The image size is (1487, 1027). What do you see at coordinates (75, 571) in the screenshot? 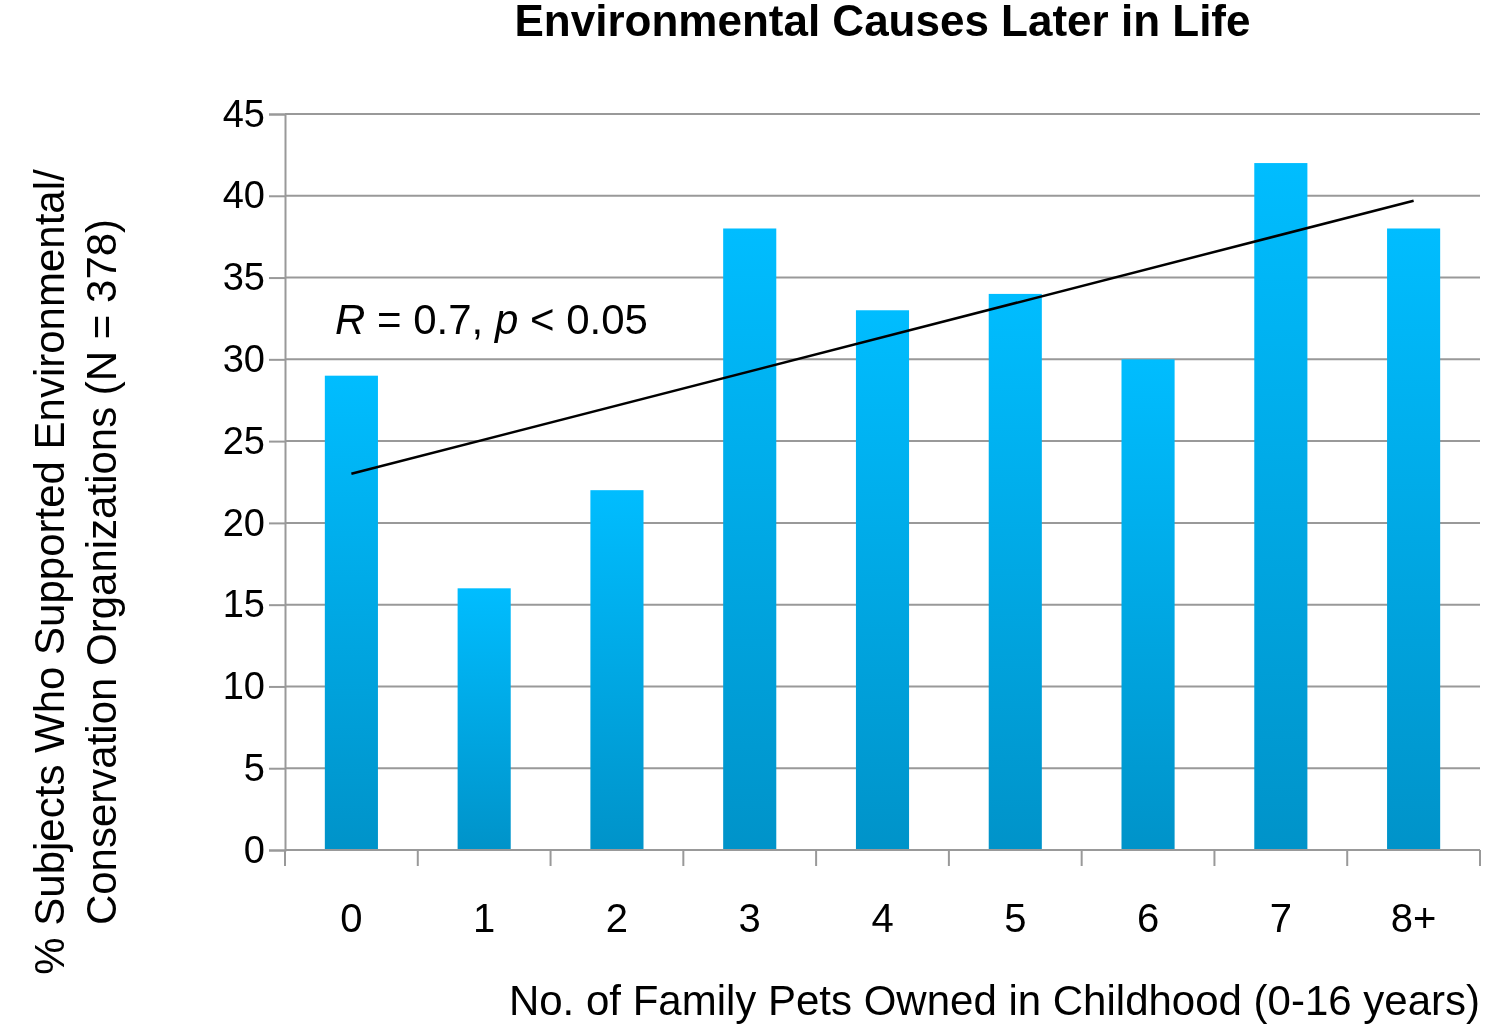
I see `y-axis-title: % Subjects Who Supported Environmental/ Conservation Organizations (N = 378)` at bounding box center [75, 571].